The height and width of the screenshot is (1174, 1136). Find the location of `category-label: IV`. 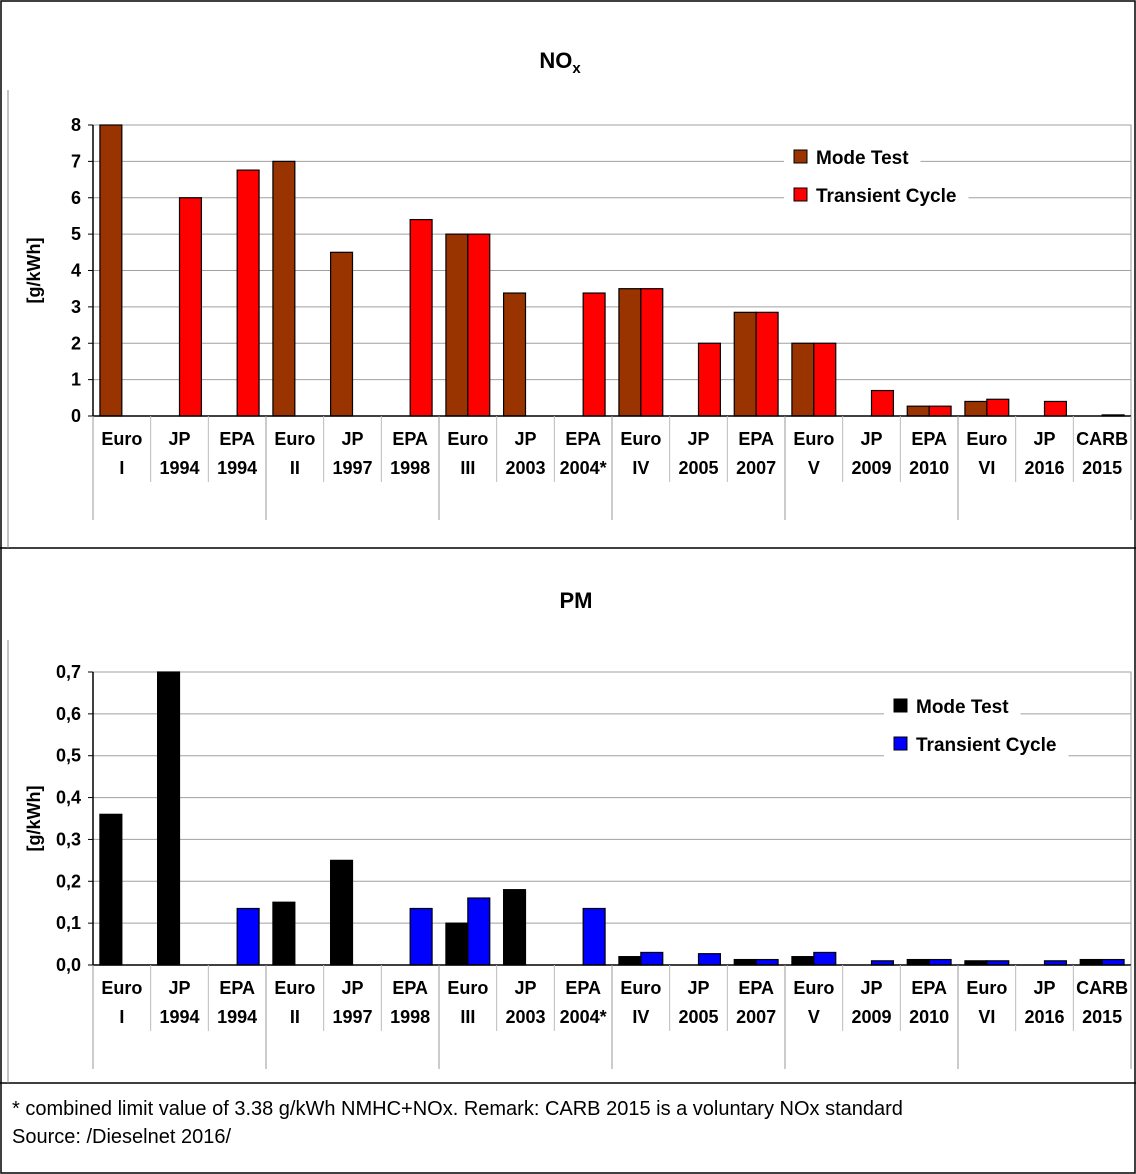

category-label: IV is located at coordinates (640, 1017).